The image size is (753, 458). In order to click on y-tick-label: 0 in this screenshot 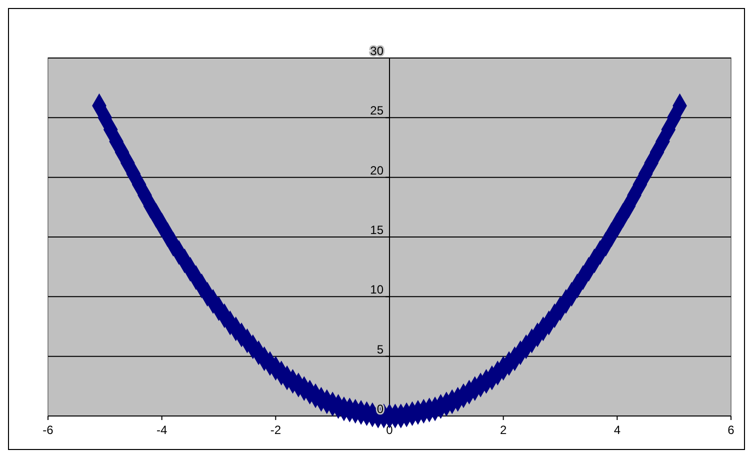, I will do `click(380, 409)`.